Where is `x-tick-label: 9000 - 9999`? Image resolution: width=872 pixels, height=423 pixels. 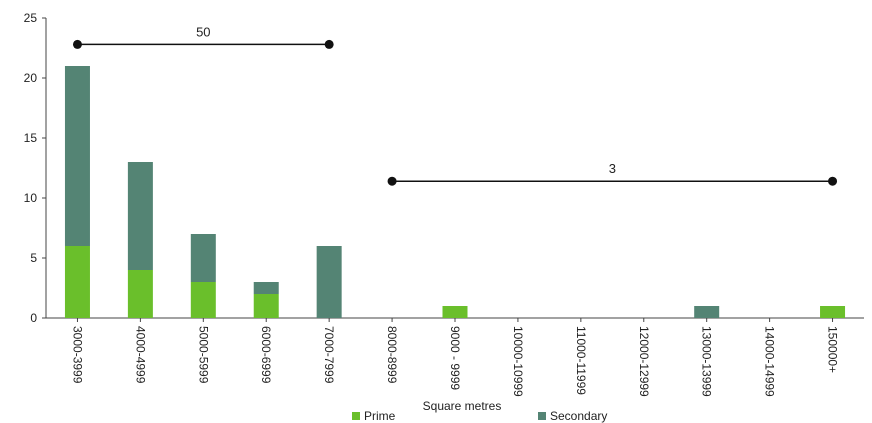
x-tick-label: 9000 - 9999 is located at coordinates (455, 358).